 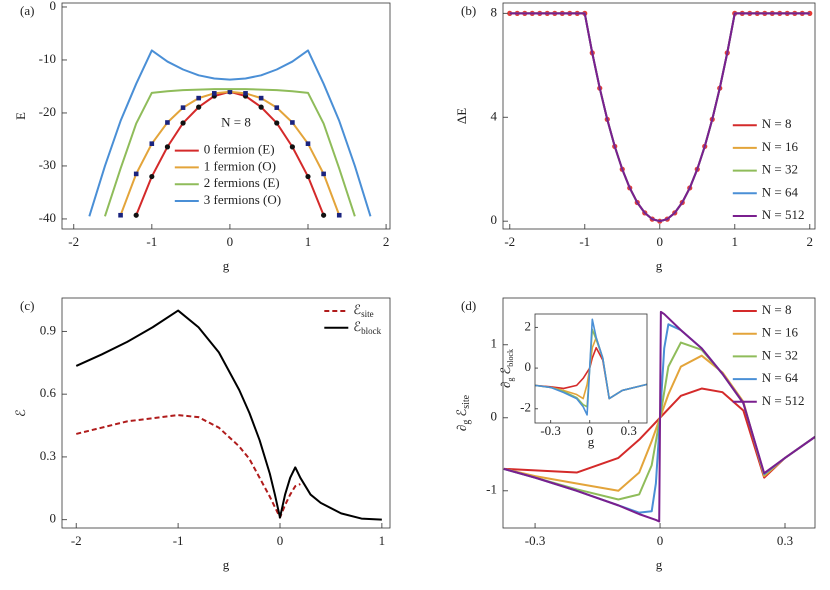 What do you see at coordinates (461, 116) in the screenshot?
I see `y-axis-label: ΔE` at bounding box center [461, 116].